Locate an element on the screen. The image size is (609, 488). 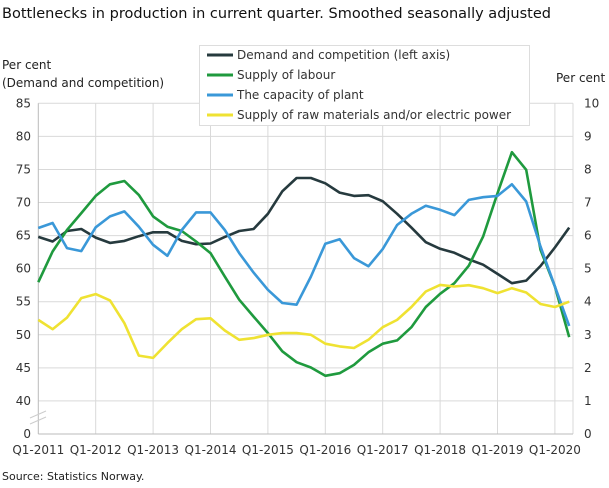
y-left-tick: 0 is located at coordinates (27, 434).